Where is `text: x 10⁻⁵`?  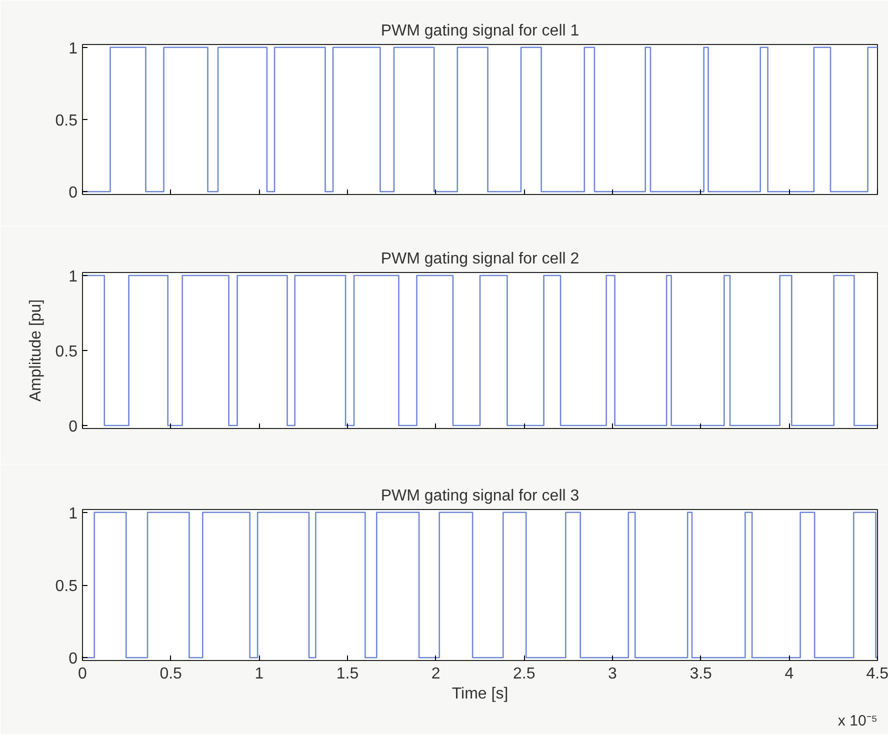 text: x 10⁻⁵ is located at coordinates (858, 721).